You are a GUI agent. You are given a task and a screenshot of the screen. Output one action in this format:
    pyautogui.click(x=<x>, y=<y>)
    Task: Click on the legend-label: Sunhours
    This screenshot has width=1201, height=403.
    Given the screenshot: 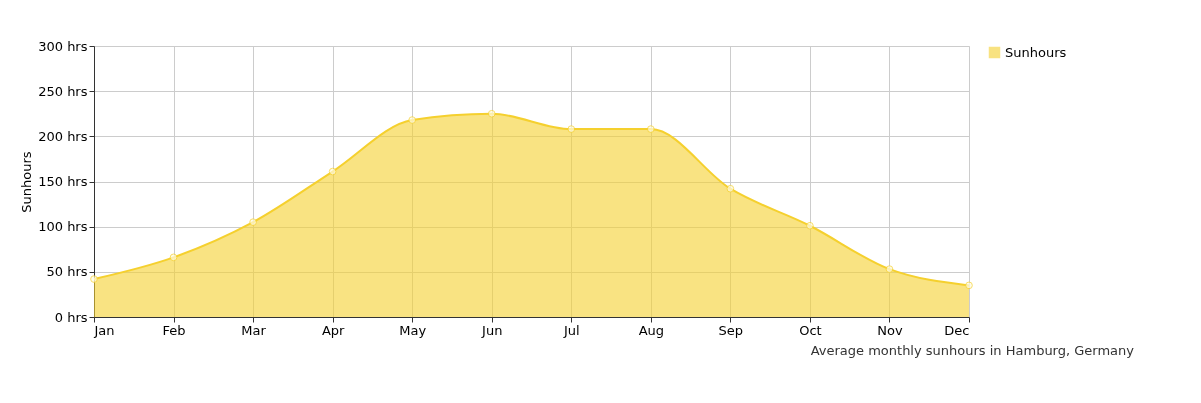 What is the action you would take?
    pyautogui.click(x=1036, y=52)
    